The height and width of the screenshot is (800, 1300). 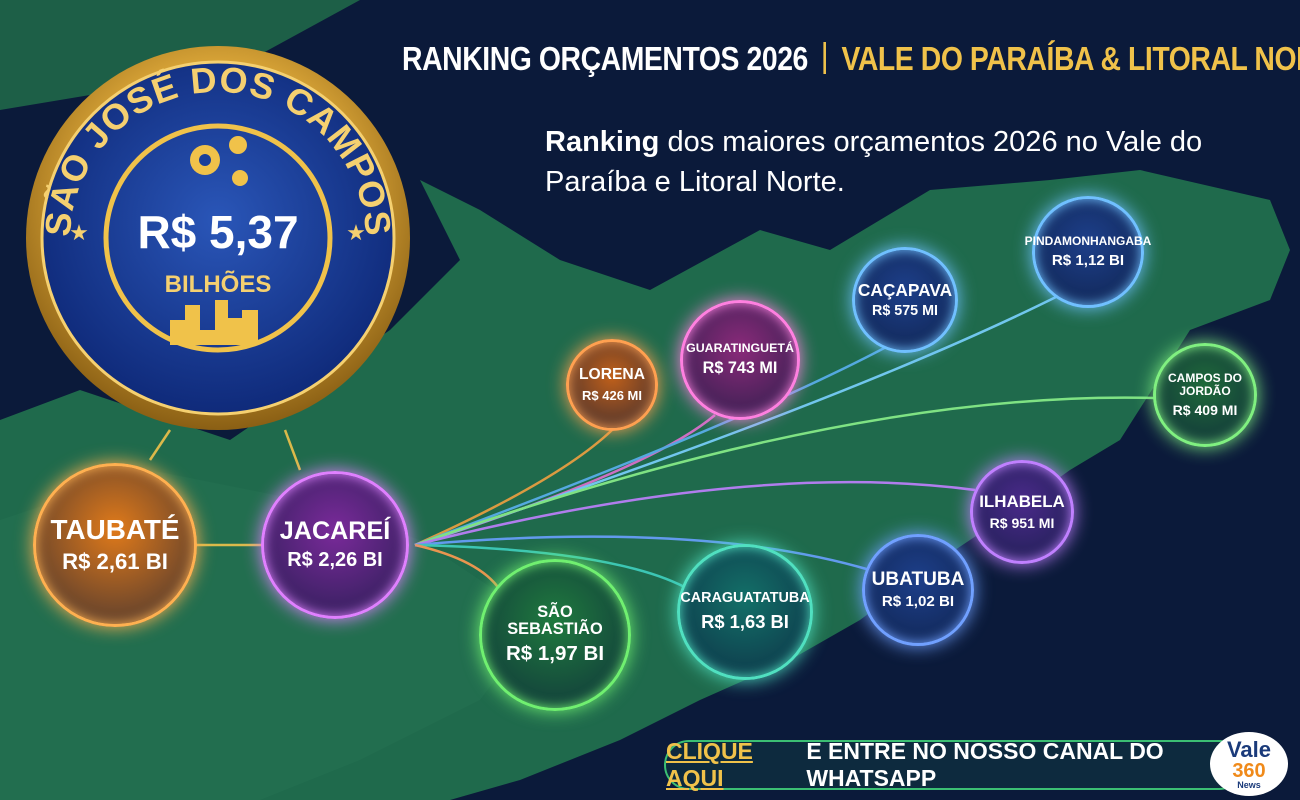 I want to click on city-amount: R$ 426 MI, so click(x=612, y=395).